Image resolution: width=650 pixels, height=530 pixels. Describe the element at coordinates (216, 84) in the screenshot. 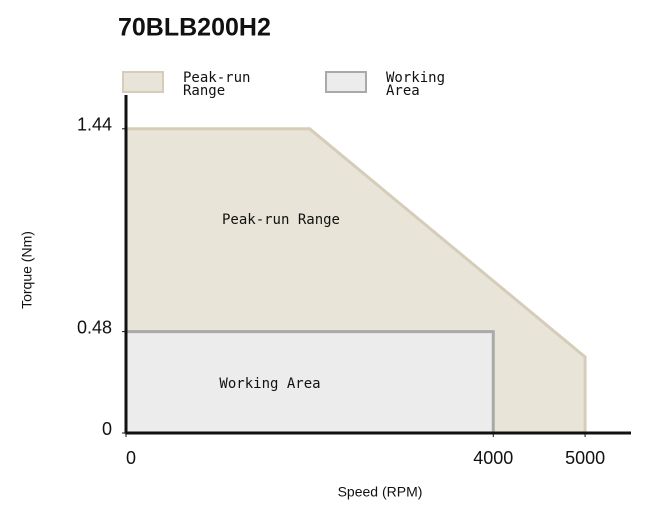

I see `legend-label: Peak-run Range` at that location.